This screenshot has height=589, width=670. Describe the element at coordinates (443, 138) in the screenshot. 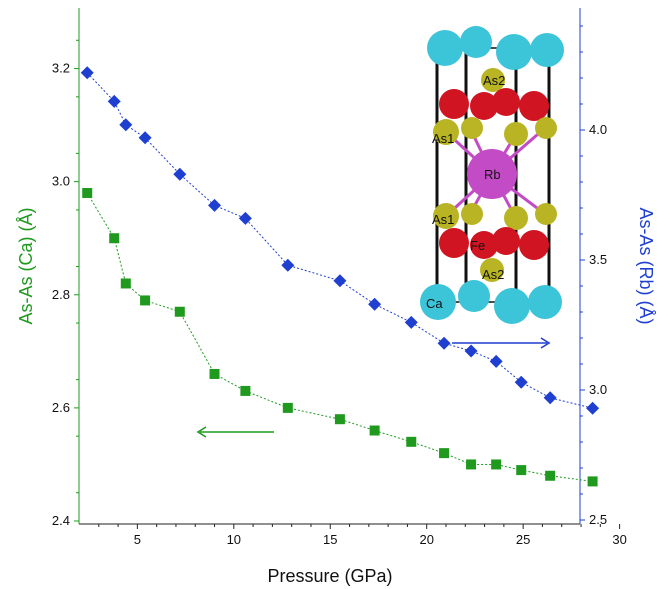

I see `label-as1-upper: As1` at that location.